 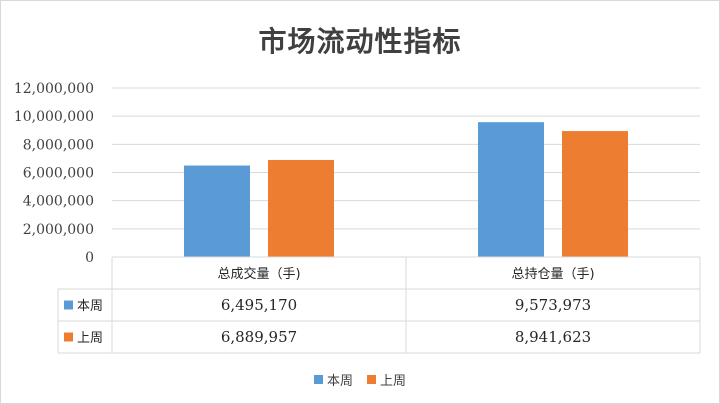 I want to click on y-tick-label: 0, so click(x=89, y=258).